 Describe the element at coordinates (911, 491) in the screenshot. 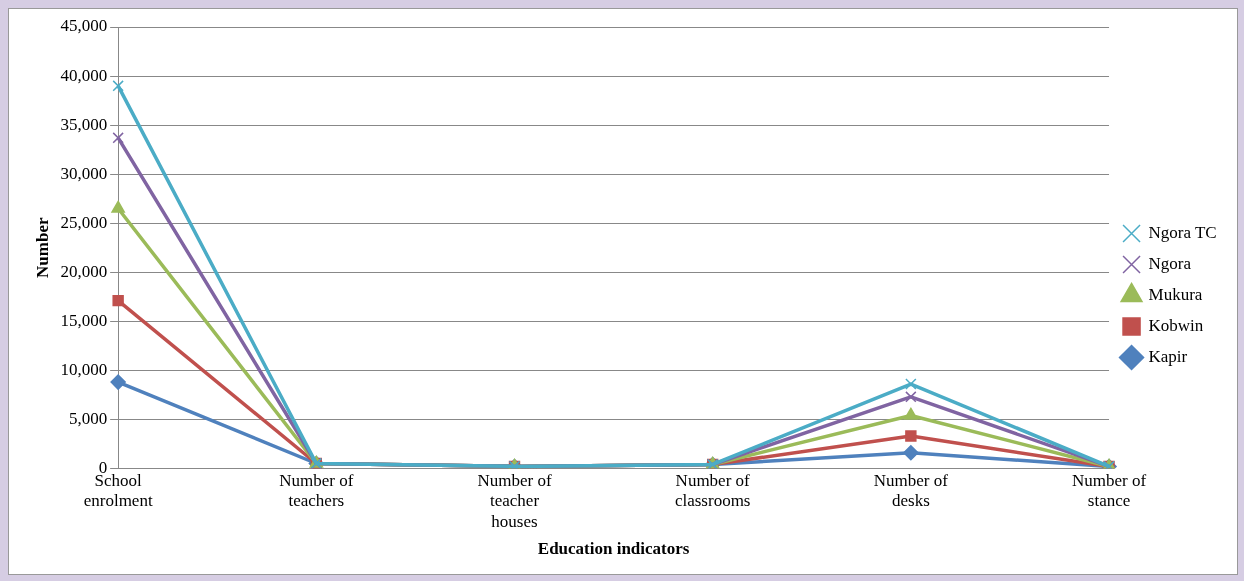

I see `x-tick-label: Number of desks` at that location.